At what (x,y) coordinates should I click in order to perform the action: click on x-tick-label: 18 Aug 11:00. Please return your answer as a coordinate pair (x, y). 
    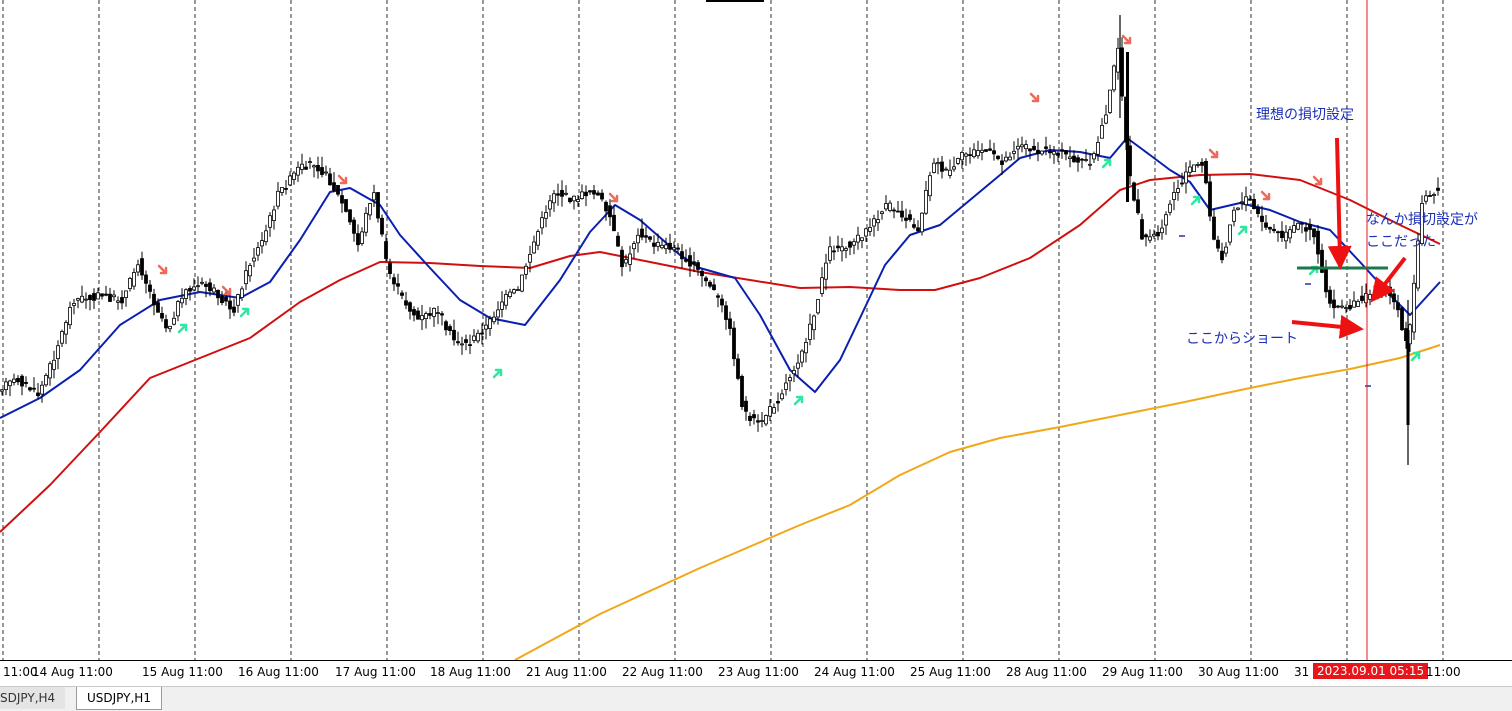
    Looking at the image, I should click on (470, 672).